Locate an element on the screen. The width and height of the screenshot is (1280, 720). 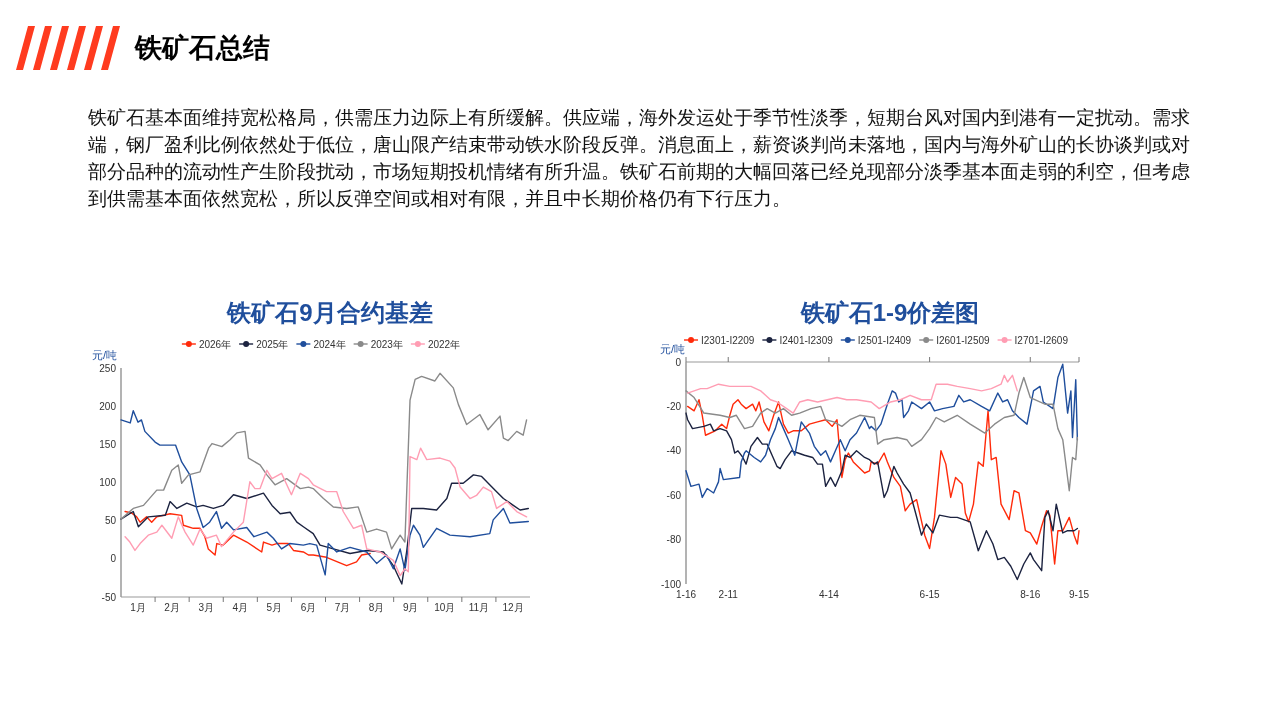
y-tick-label: -80 is located at coordinates (674, 540).